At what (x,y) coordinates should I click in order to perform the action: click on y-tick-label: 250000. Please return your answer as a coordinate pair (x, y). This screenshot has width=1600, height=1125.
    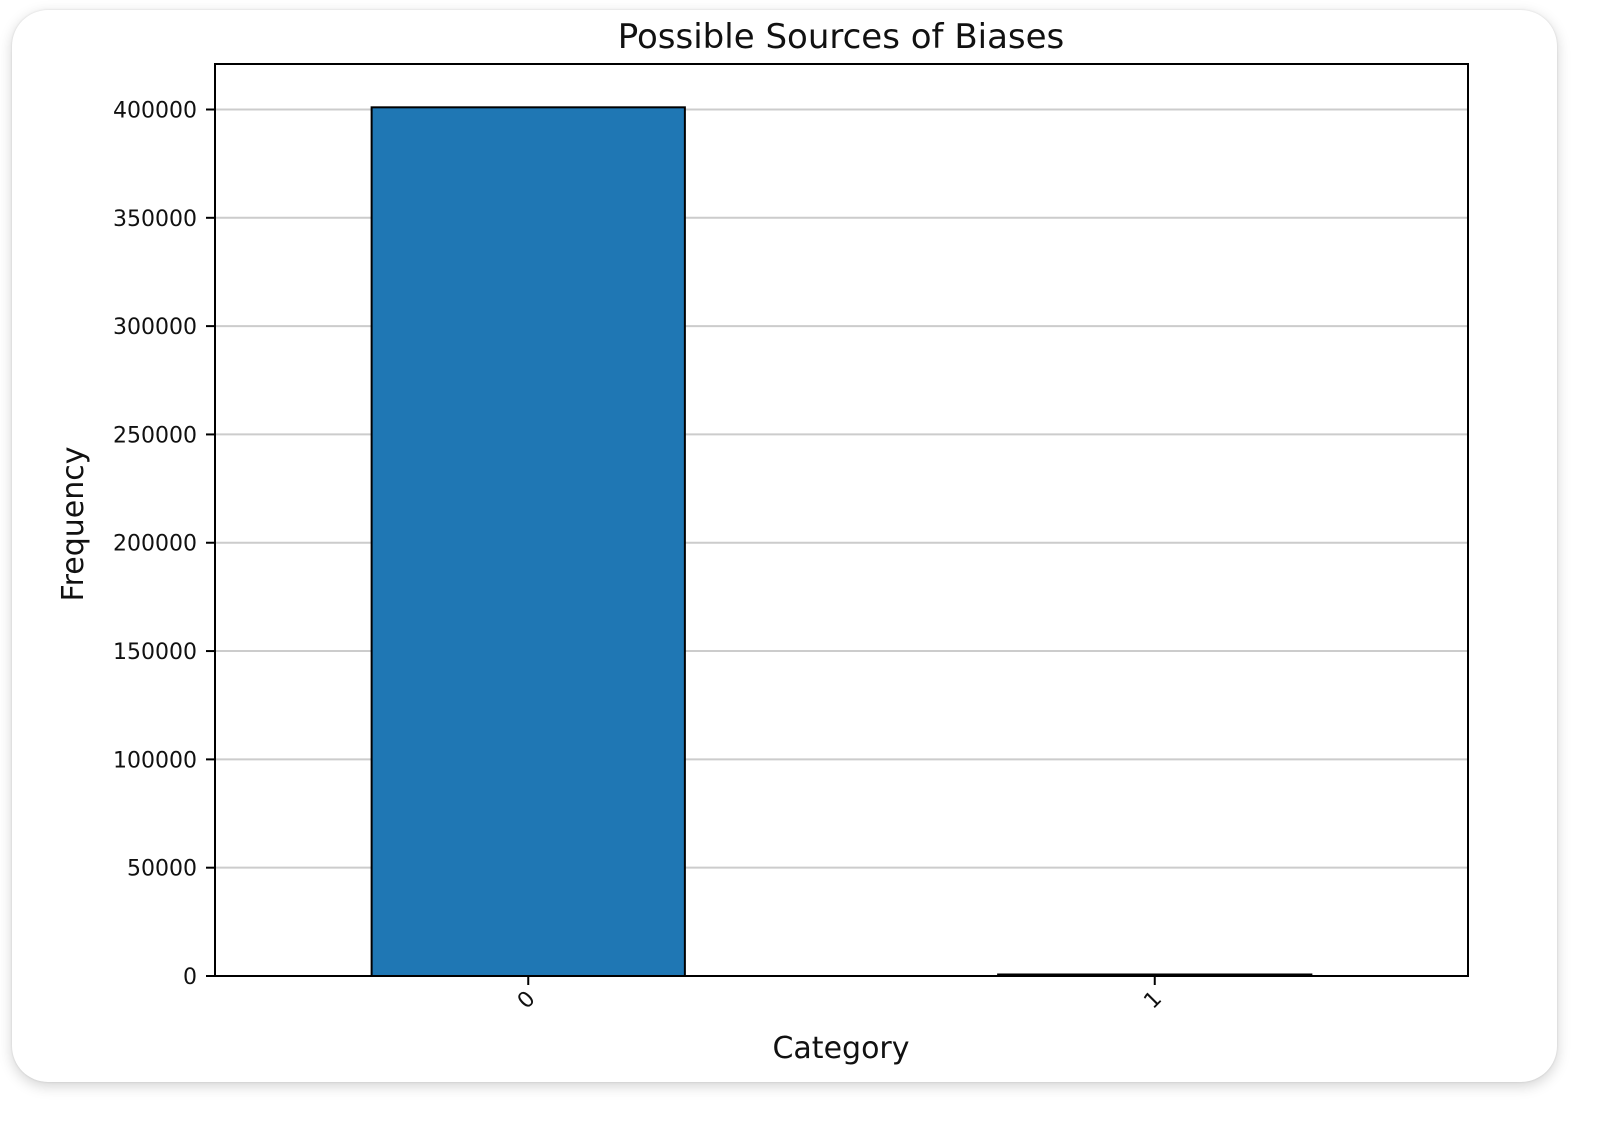
    Looking at the image, I should click on (155, 435).